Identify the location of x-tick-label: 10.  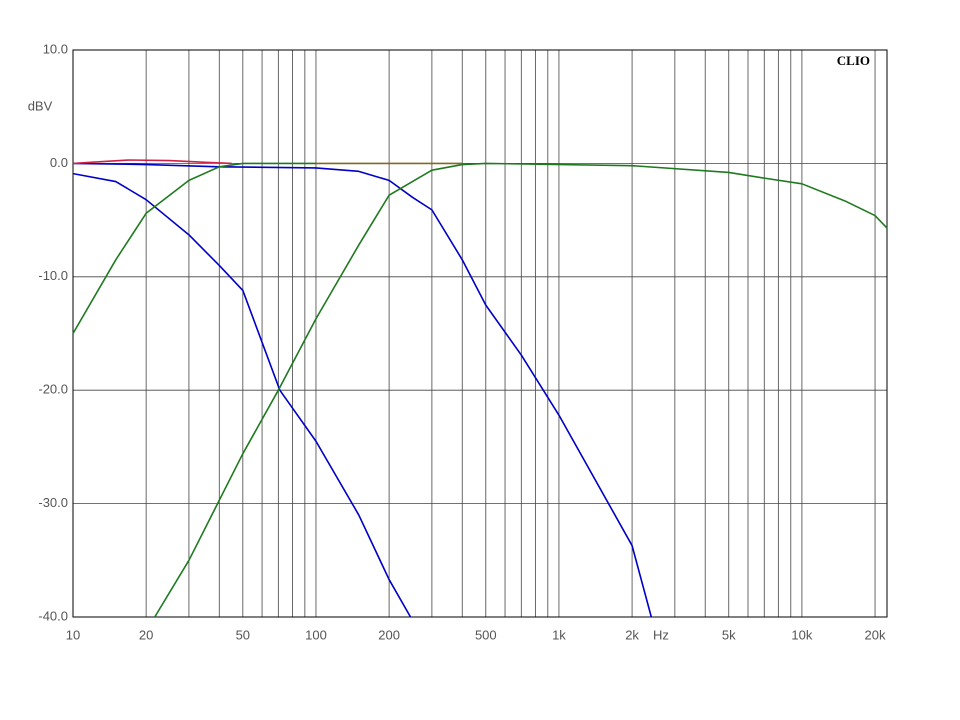
(73, 634).